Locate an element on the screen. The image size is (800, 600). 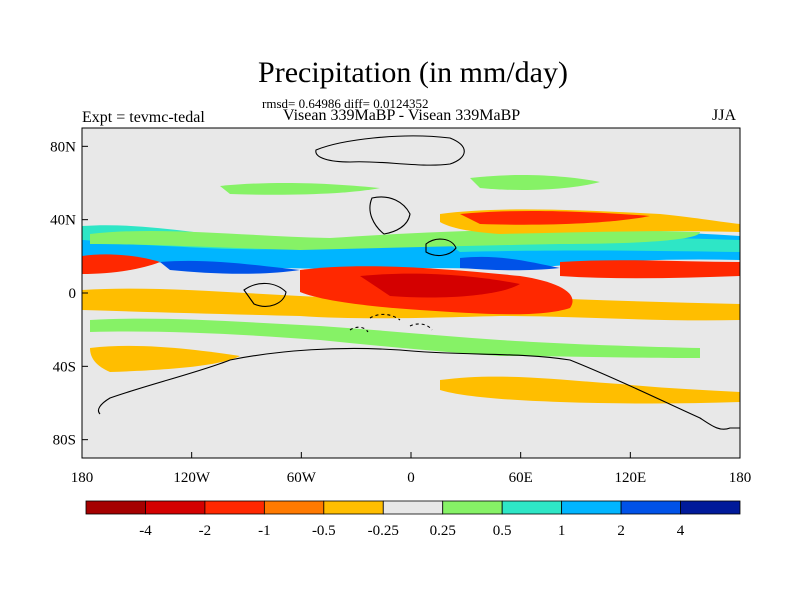
colorbar-label: 0.25 is located at coordinates (443, 531).